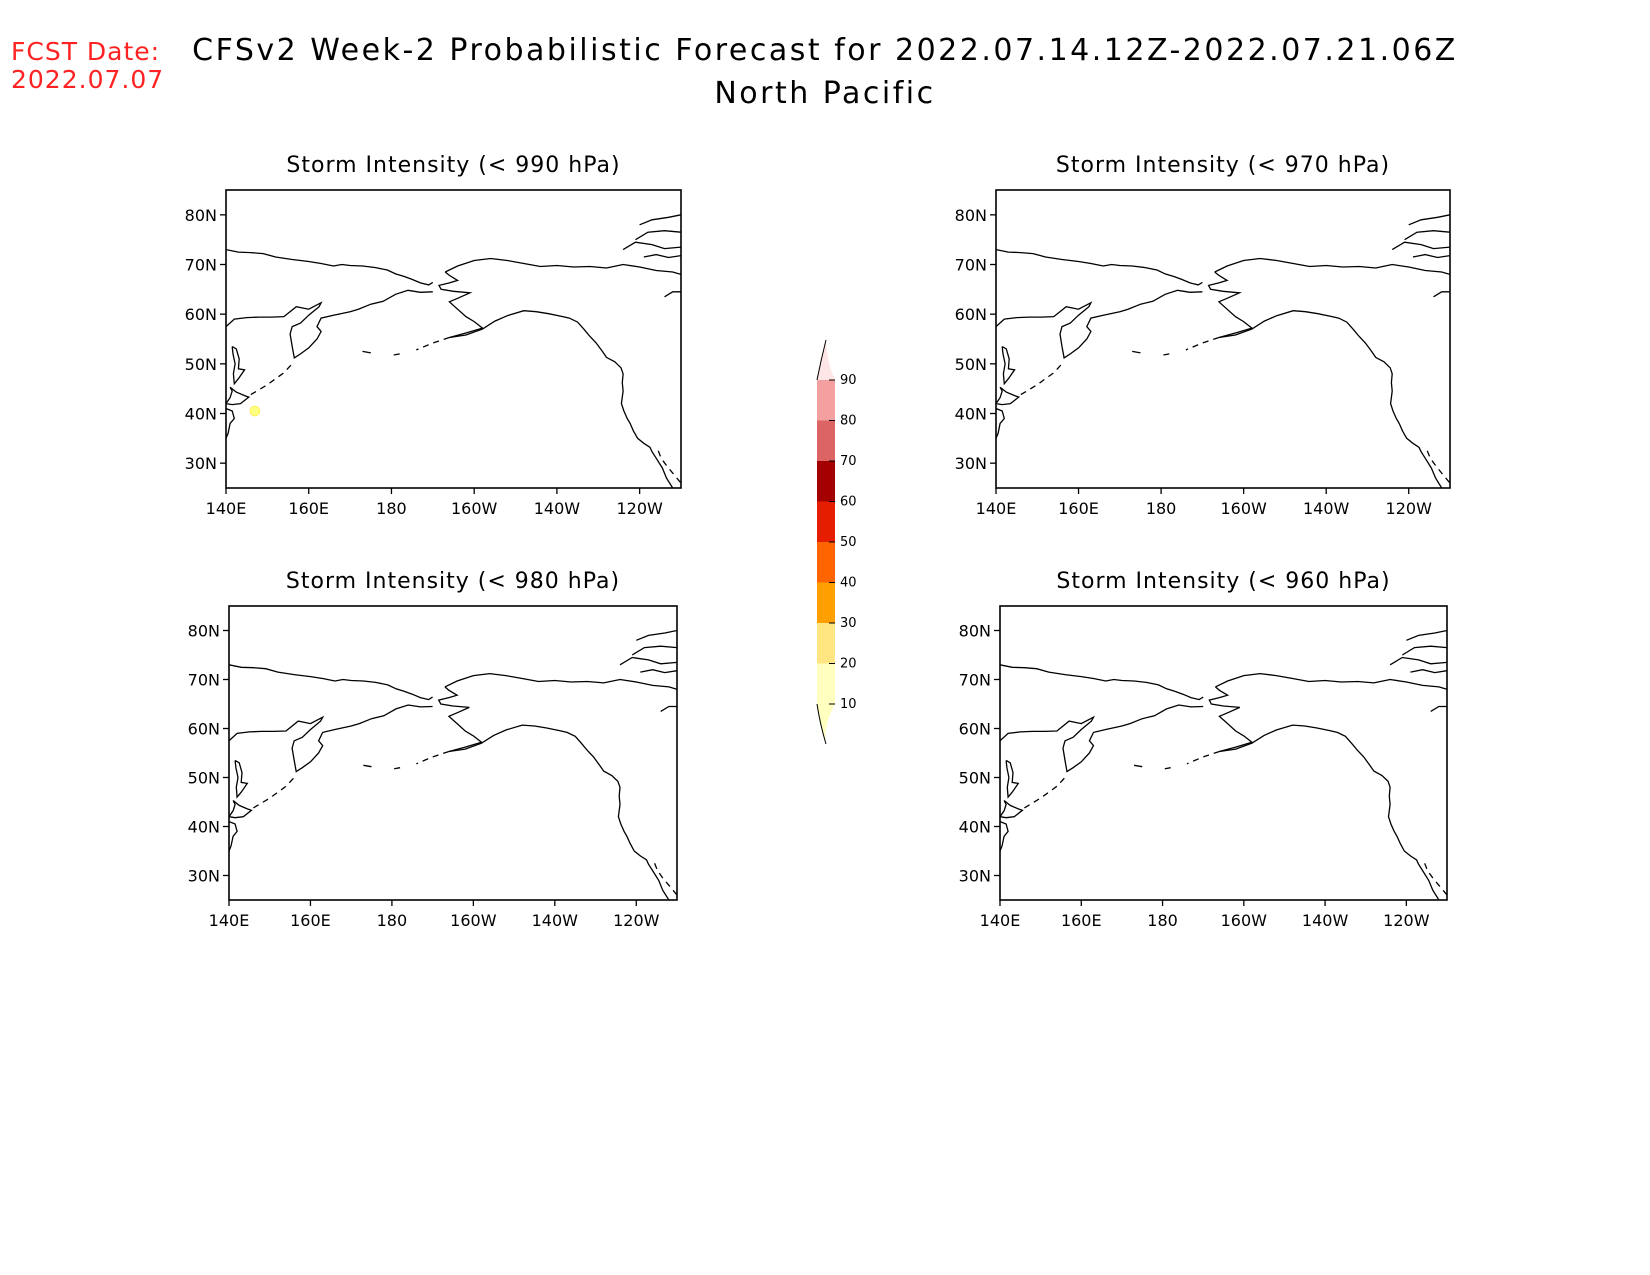 Image resolution: width=1650 pixels, height=1275 pixels. Describe the element at coordinates (453, 165) in the screenshot. I see `panel-title: Storm Intensity (< 990 hPa)` at that location.